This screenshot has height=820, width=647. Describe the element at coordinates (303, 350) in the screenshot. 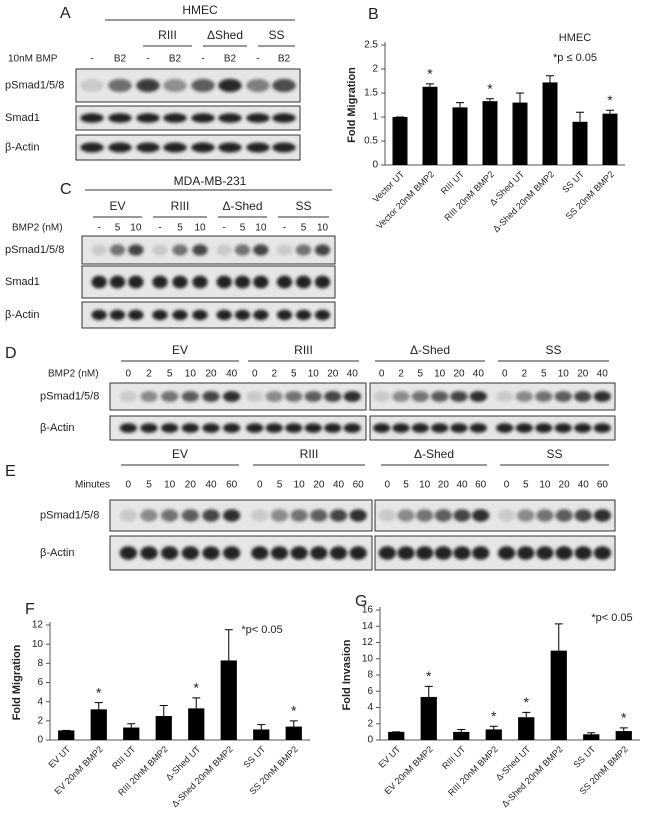

I see `group-label: RIII` at that location.